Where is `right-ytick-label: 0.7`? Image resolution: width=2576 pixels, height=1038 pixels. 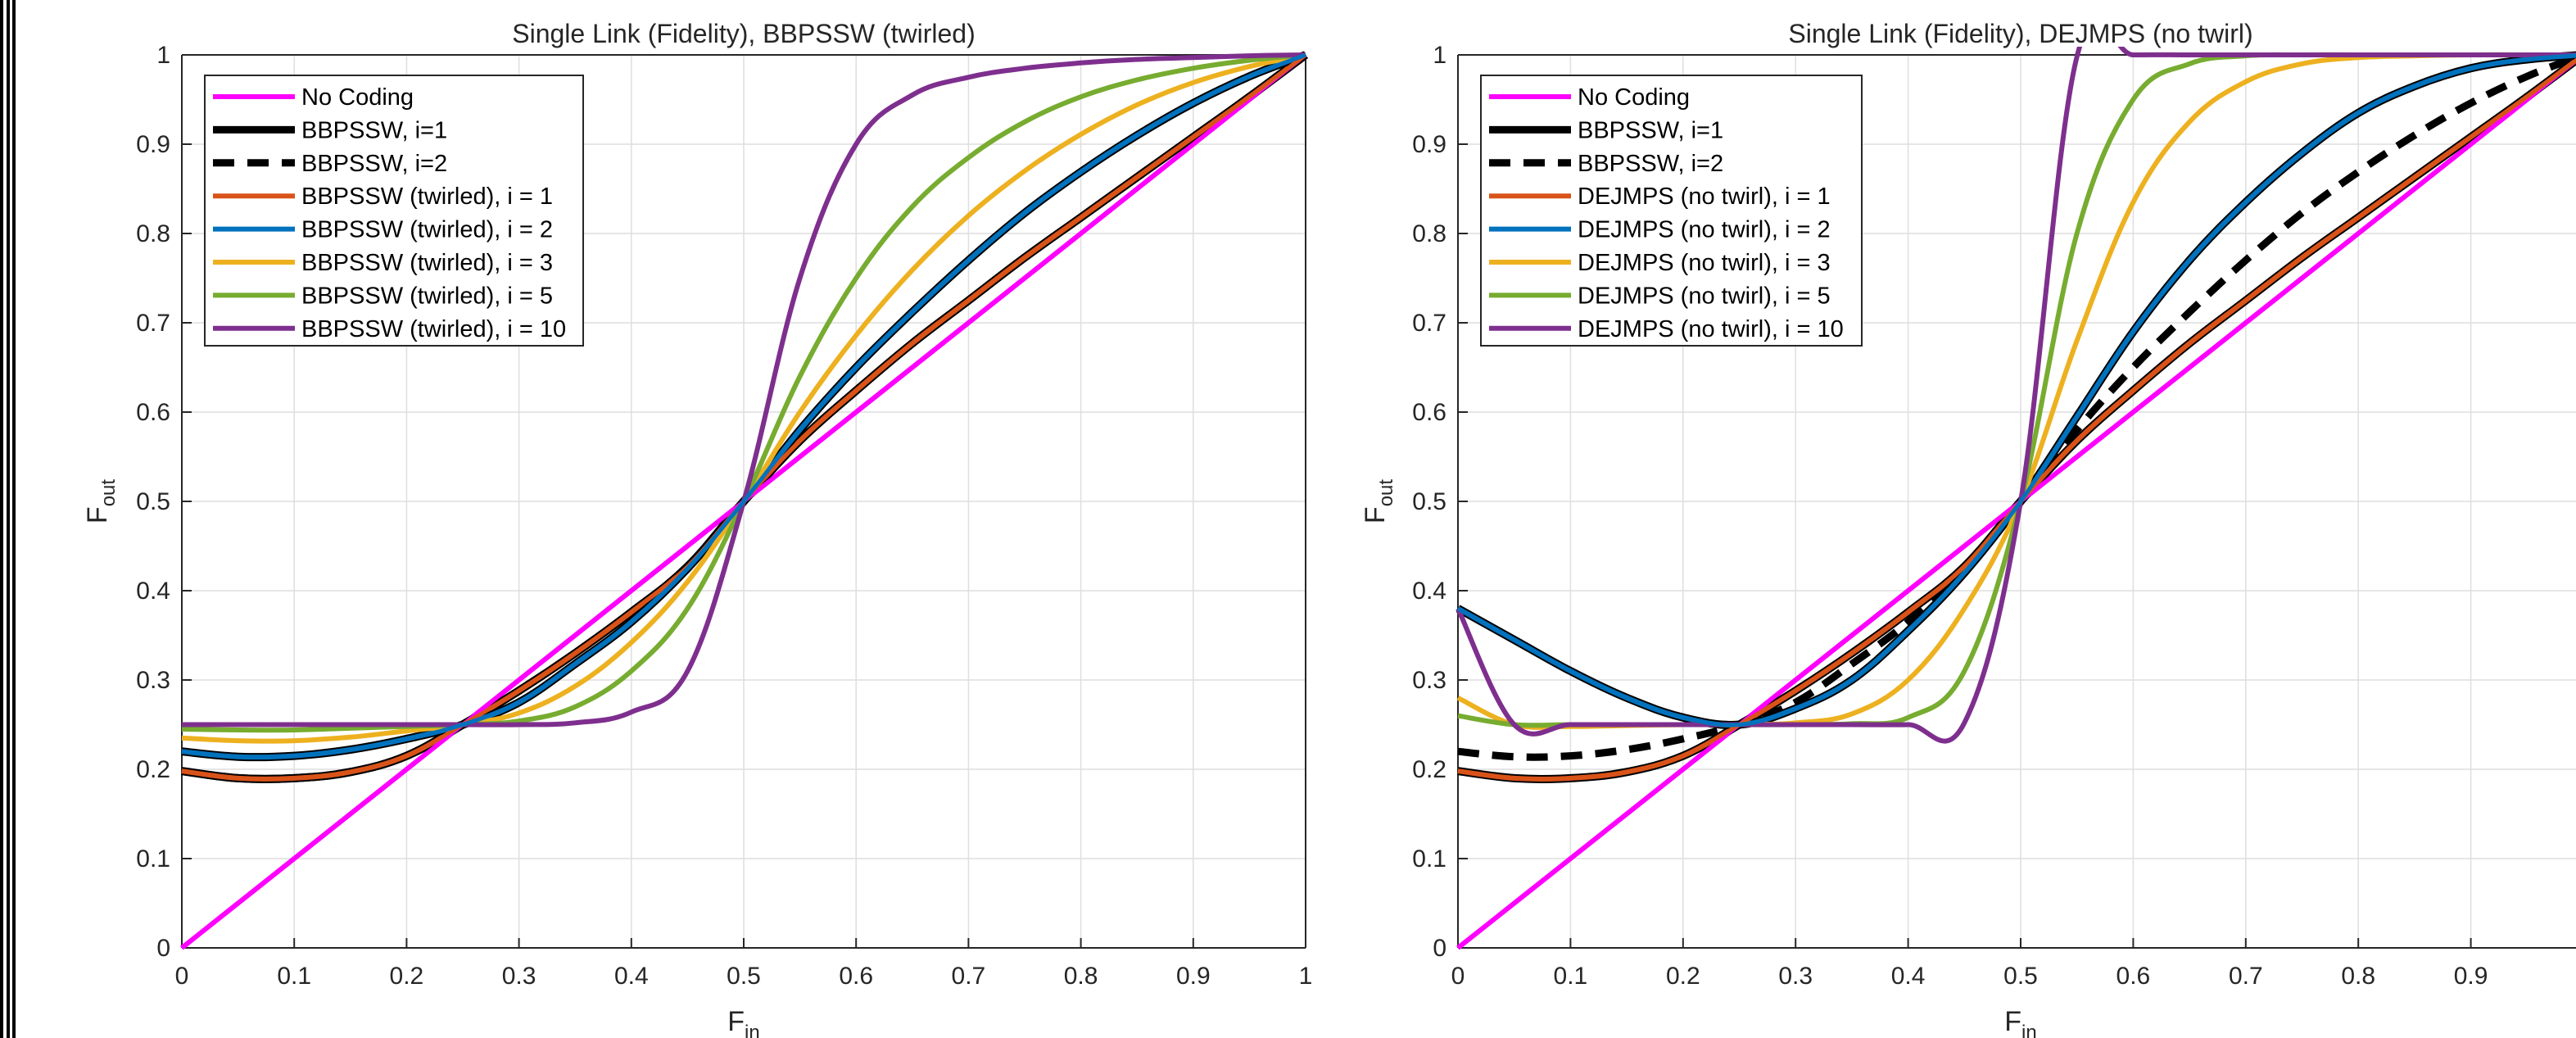
right-ytick-label: 0.7 is located at coordinates (1429, 323).